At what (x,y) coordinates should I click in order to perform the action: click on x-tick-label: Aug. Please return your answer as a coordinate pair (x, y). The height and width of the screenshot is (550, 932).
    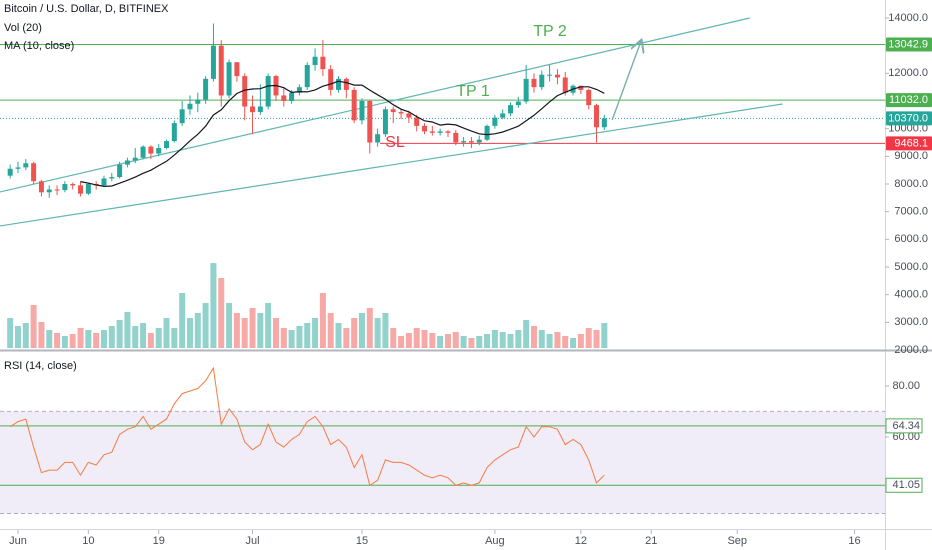
    Looking at the image, I should click on (495, 541).